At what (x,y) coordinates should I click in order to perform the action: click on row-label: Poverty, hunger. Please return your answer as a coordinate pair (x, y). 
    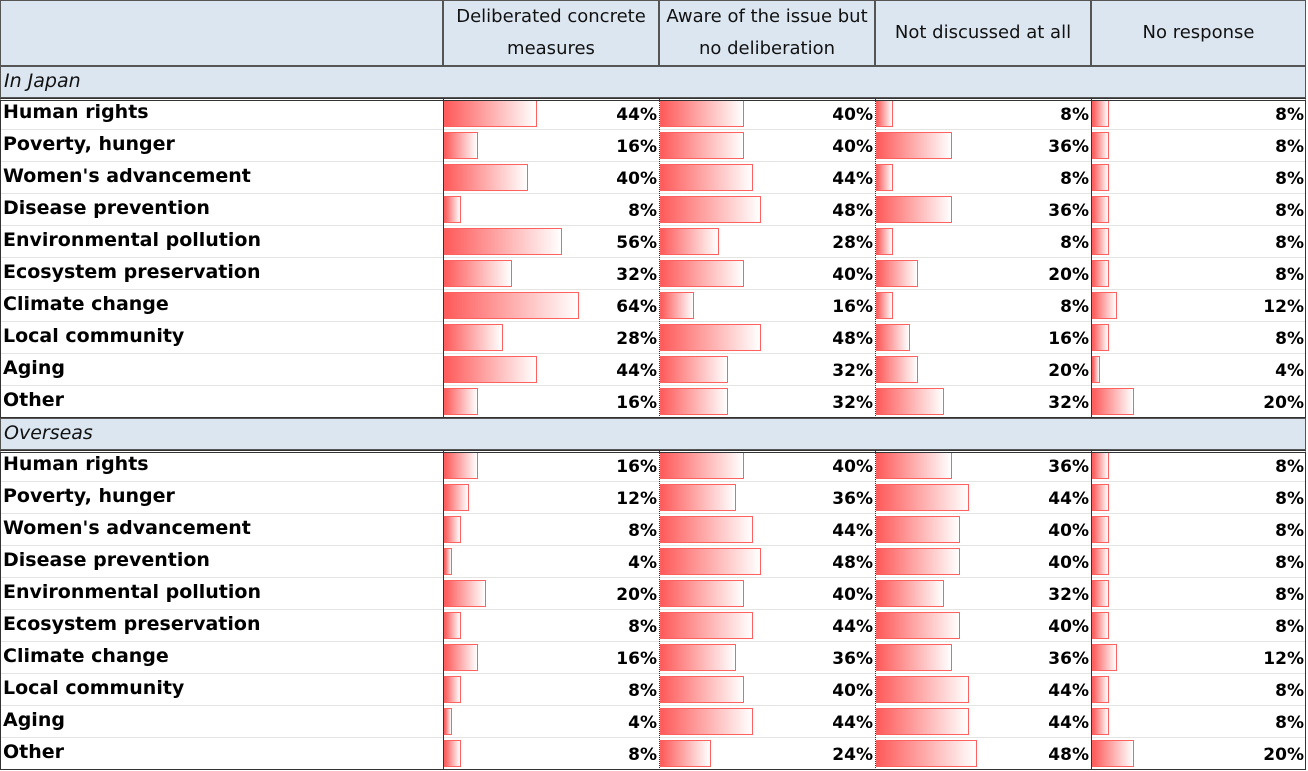
    Looking at the image, I should click on (221, 146).